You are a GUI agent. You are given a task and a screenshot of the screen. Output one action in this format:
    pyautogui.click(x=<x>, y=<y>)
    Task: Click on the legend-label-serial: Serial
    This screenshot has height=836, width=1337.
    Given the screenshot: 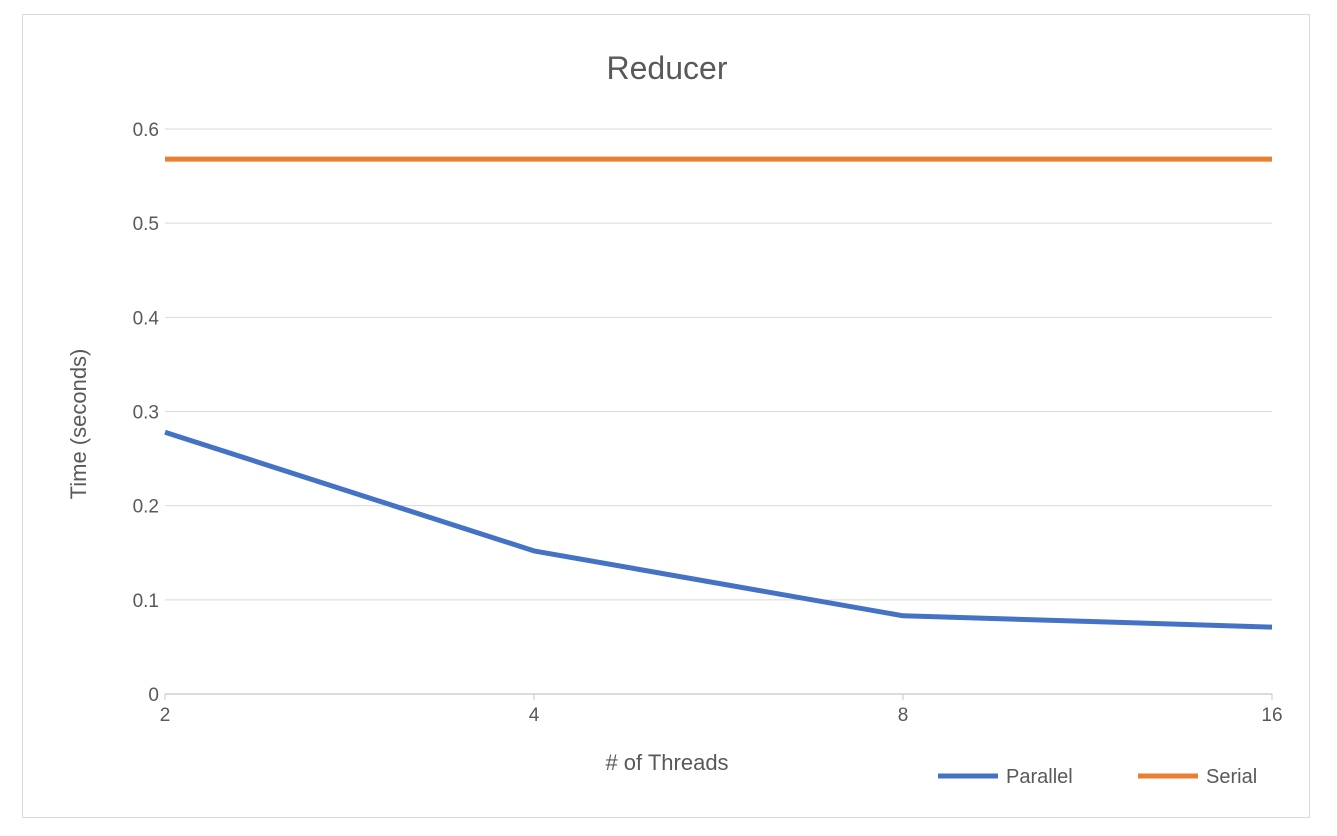 What is the action you would take?
    pyautogui.click(x=1231, y=777)
    